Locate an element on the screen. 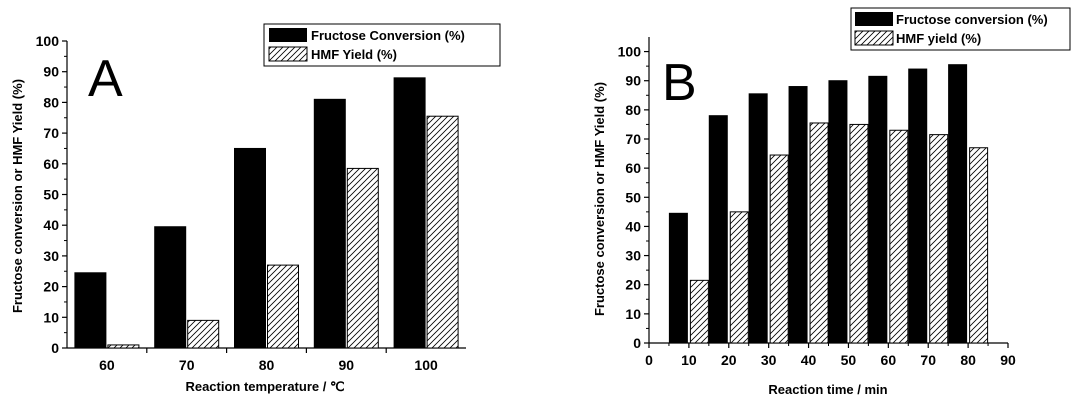  y-axis-title-a: Fructose conversion or HMF Yield (%) is located at coordinates (17, 196).